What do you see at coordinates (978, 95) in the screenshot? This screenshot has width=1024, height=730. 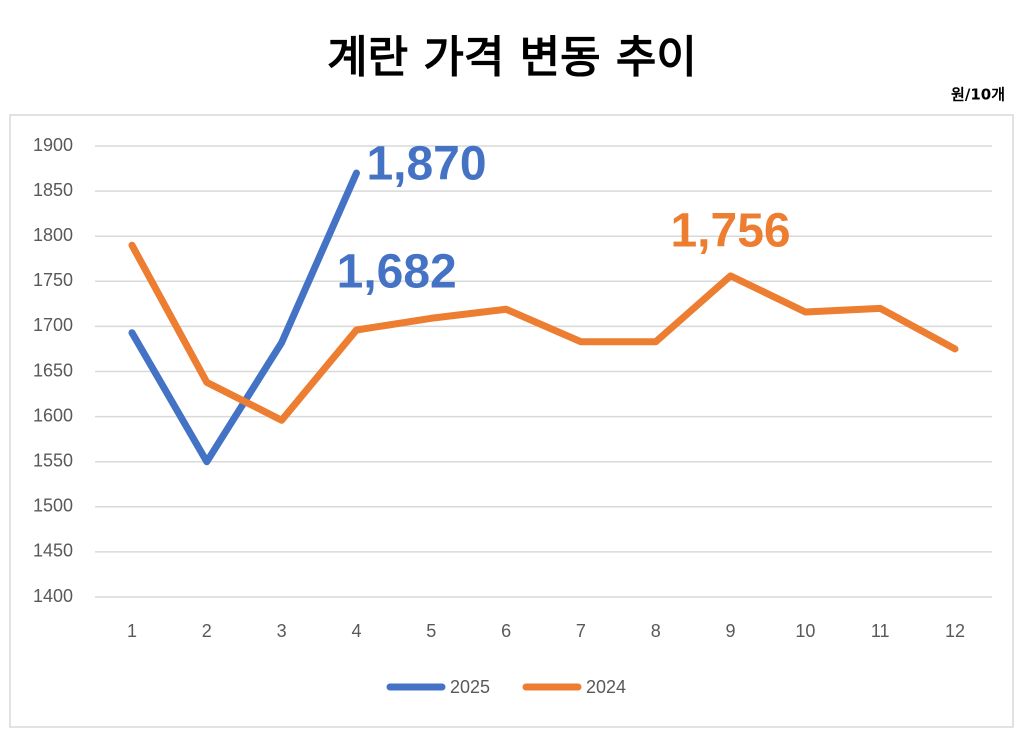 I see `unit-label: 원/10개` at bounding box center [978, 95].